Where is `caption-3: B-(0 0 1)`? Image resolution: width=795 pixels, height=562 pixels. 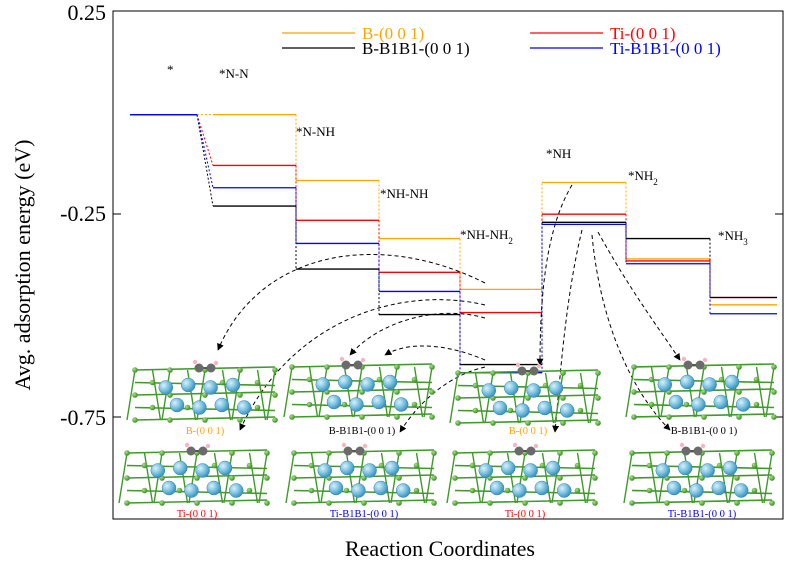
caption-3: B-(0 0 1) is located at coordinates (528, 431).